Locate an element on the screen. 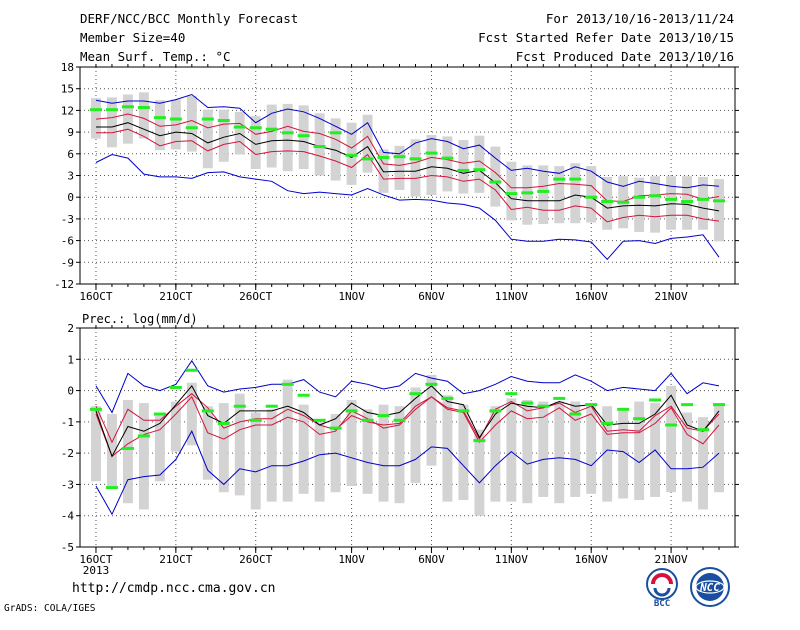 The width and height of the screenshot is (800, 630). y-tick-label: 12 is located at coordinates (67, 110).